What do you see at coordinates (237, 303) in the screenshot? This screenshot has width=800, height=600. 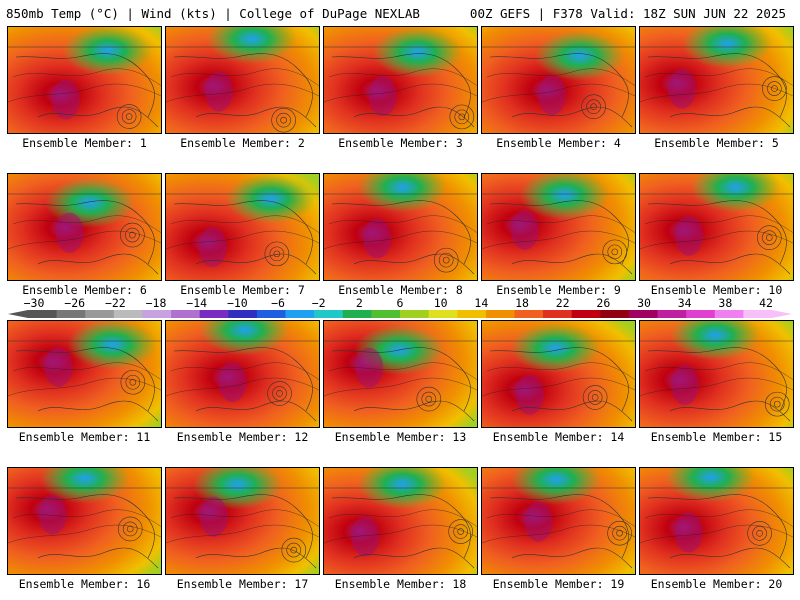 I see `colorbar-tick-label: −10` at bounding box center [237, 303].